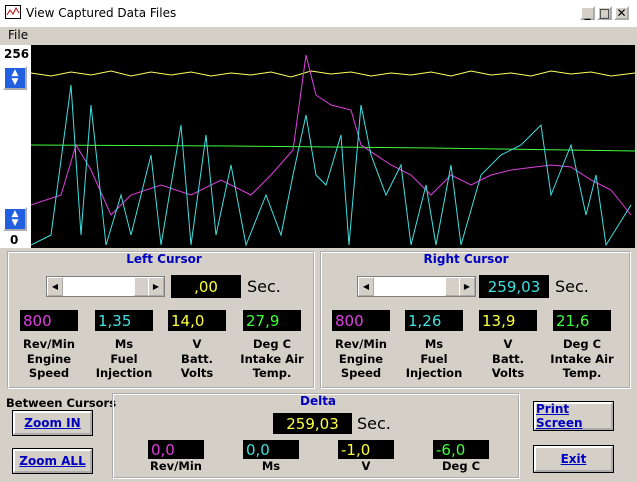  What do you see at coordinates (582, 320) in the screenshot?
I see `reading-value: 21,6` at bounding box center [582, 320].